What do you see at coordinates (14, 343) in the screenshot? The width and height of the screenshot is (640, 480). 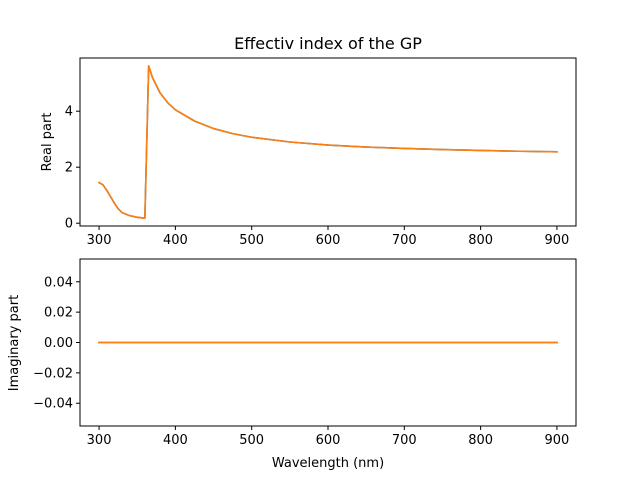 I see `bottom-ylabel: Imaginary part` at bounding box center [14, 343].